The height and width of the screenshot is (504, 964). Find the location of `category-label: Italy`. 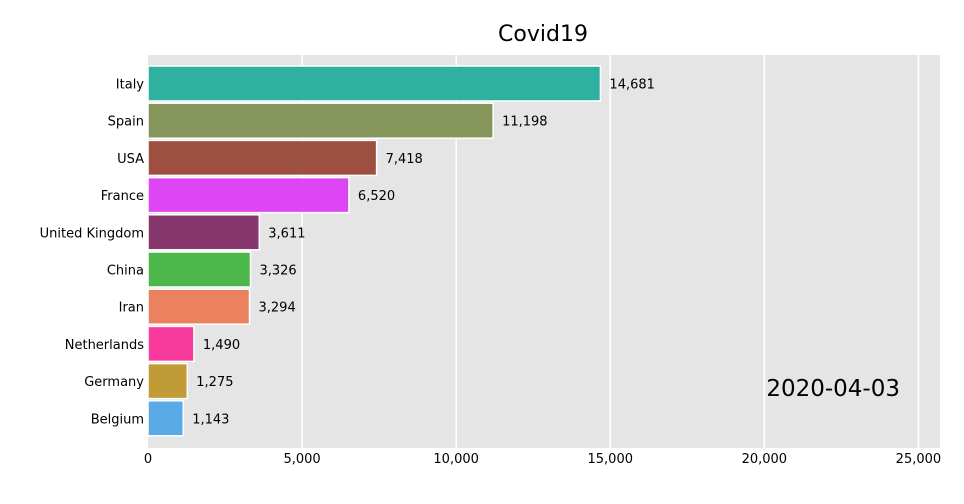

category-label: Italy is located at coordinates (130, 85).